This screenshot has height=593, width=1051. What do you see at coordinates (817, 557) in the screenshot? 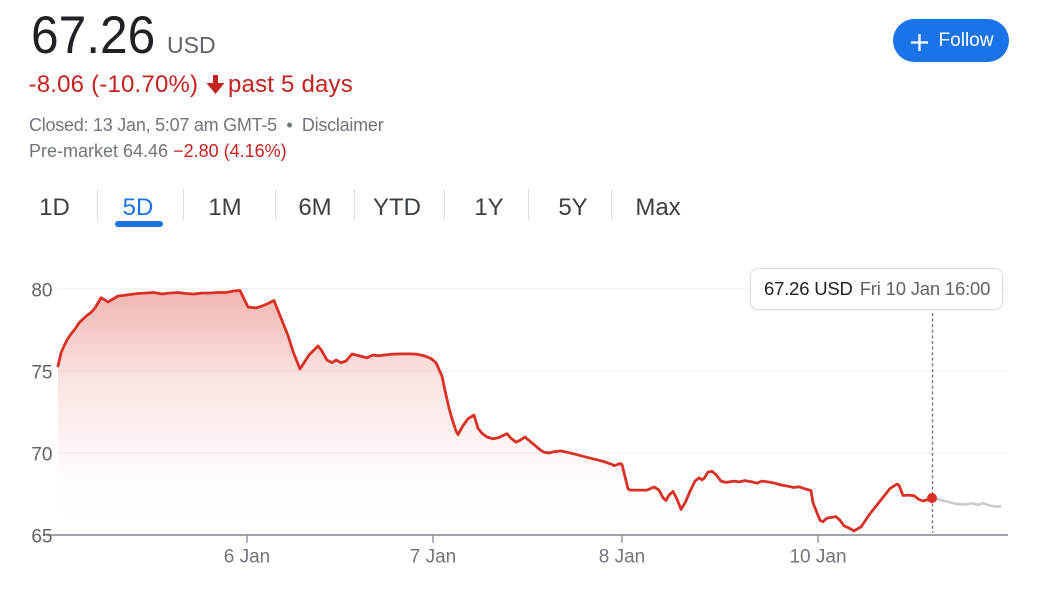
I see `svg-text: 10 Jan` at bounding box center [817, 557].